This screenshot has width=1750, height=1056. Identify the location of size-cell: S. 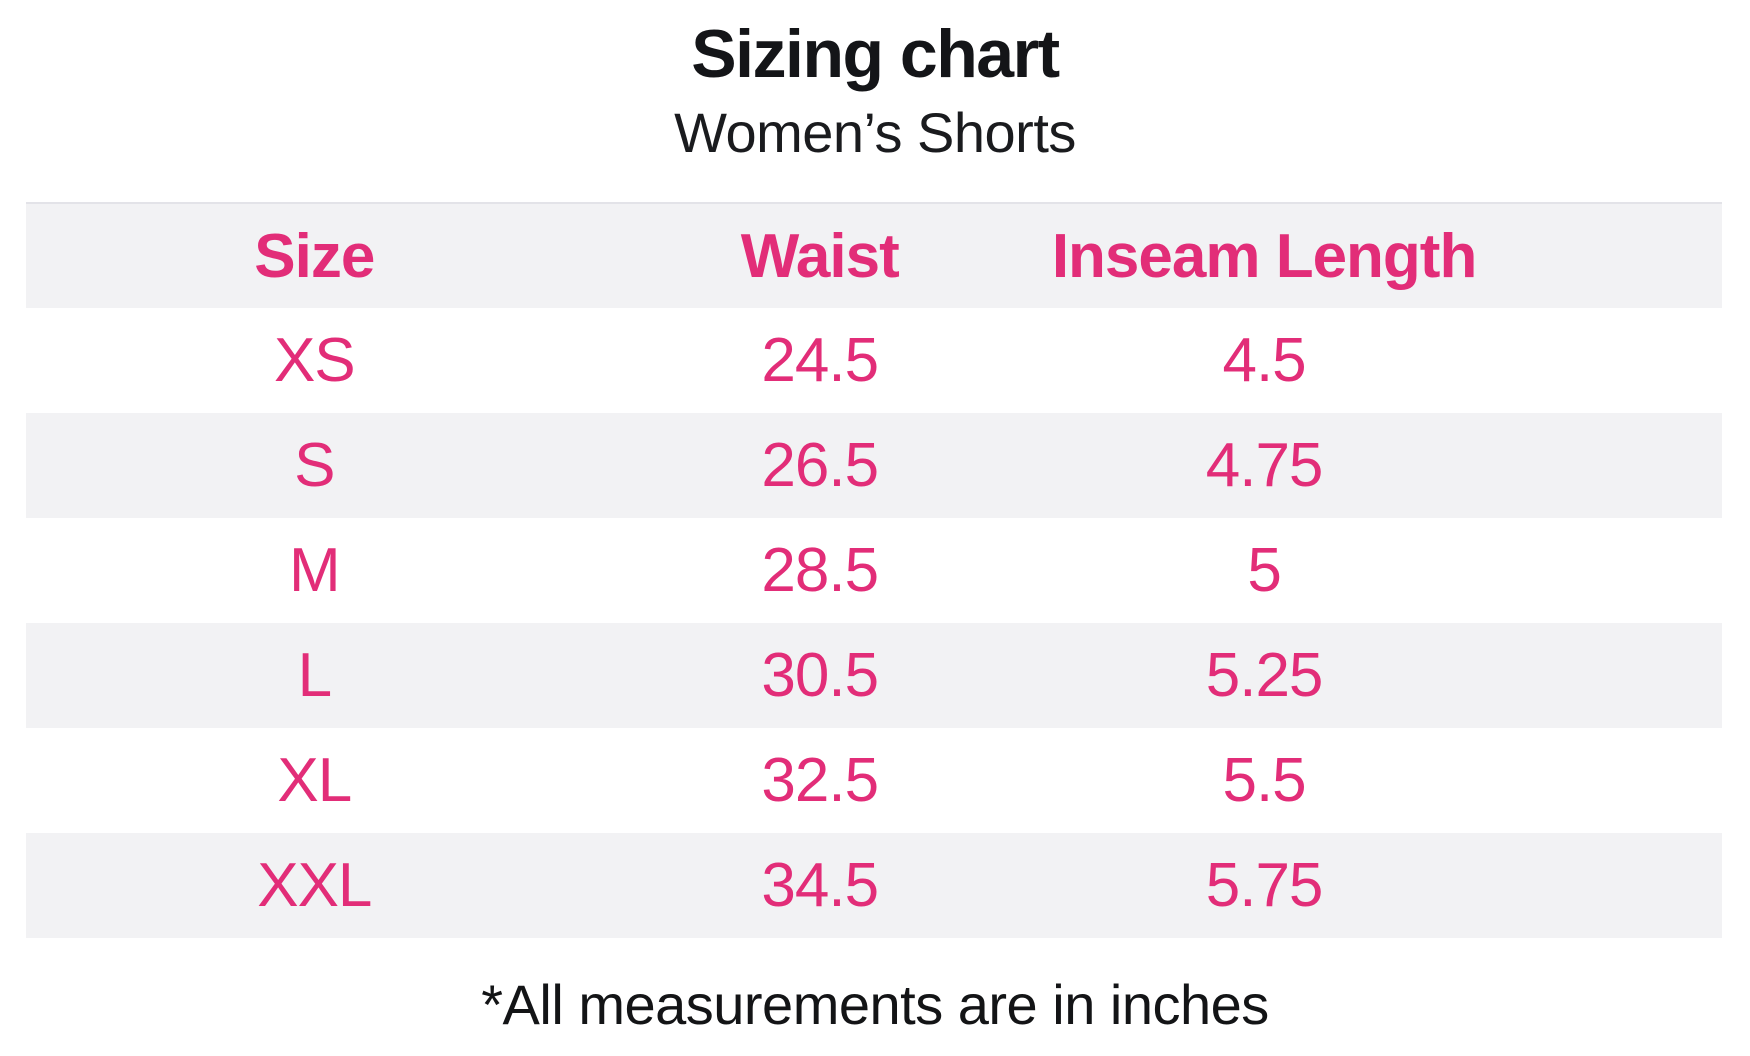
(314, 465).